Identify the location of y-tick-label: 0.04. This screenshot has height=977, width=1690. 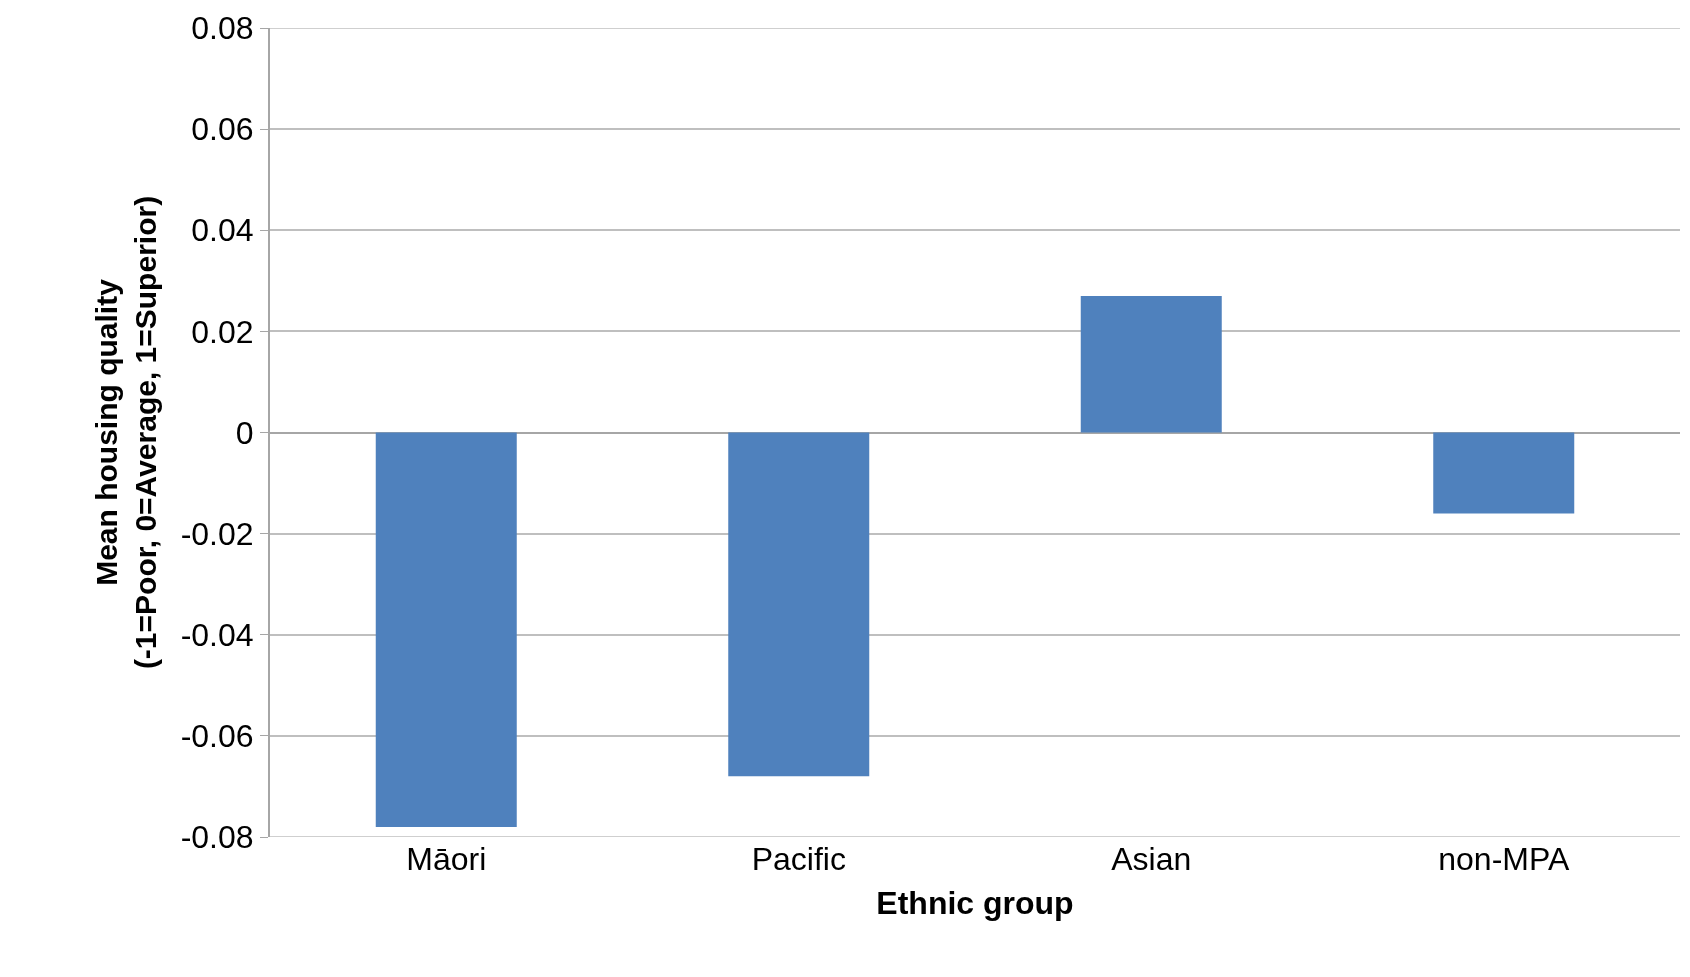
(222, 230).